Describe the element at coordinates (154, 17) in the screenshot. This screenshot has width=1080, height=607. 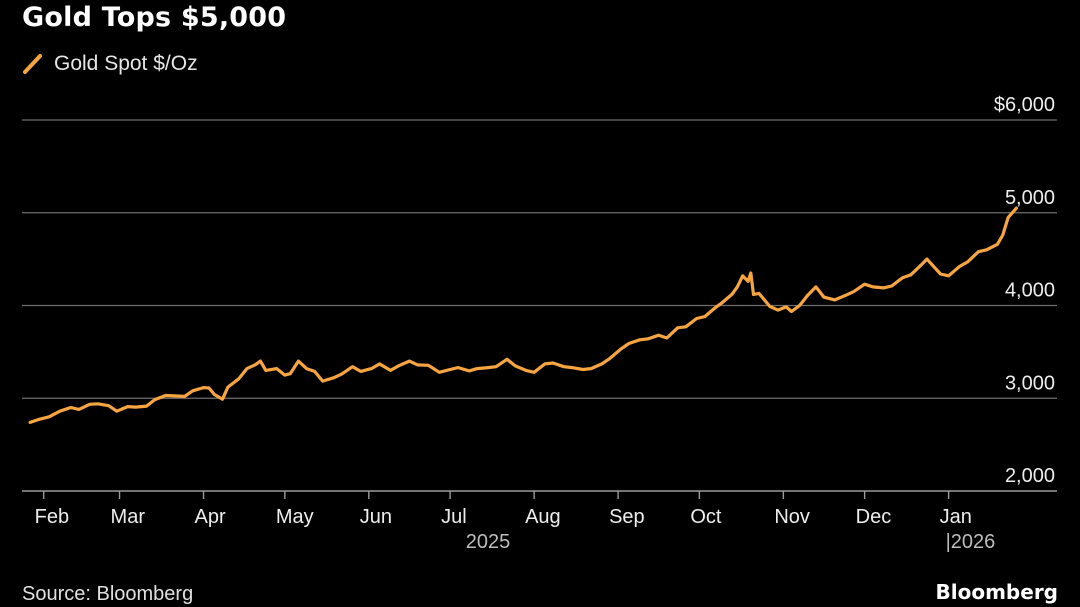
I see `chart-title: Gold Tops $5,000` at that location.